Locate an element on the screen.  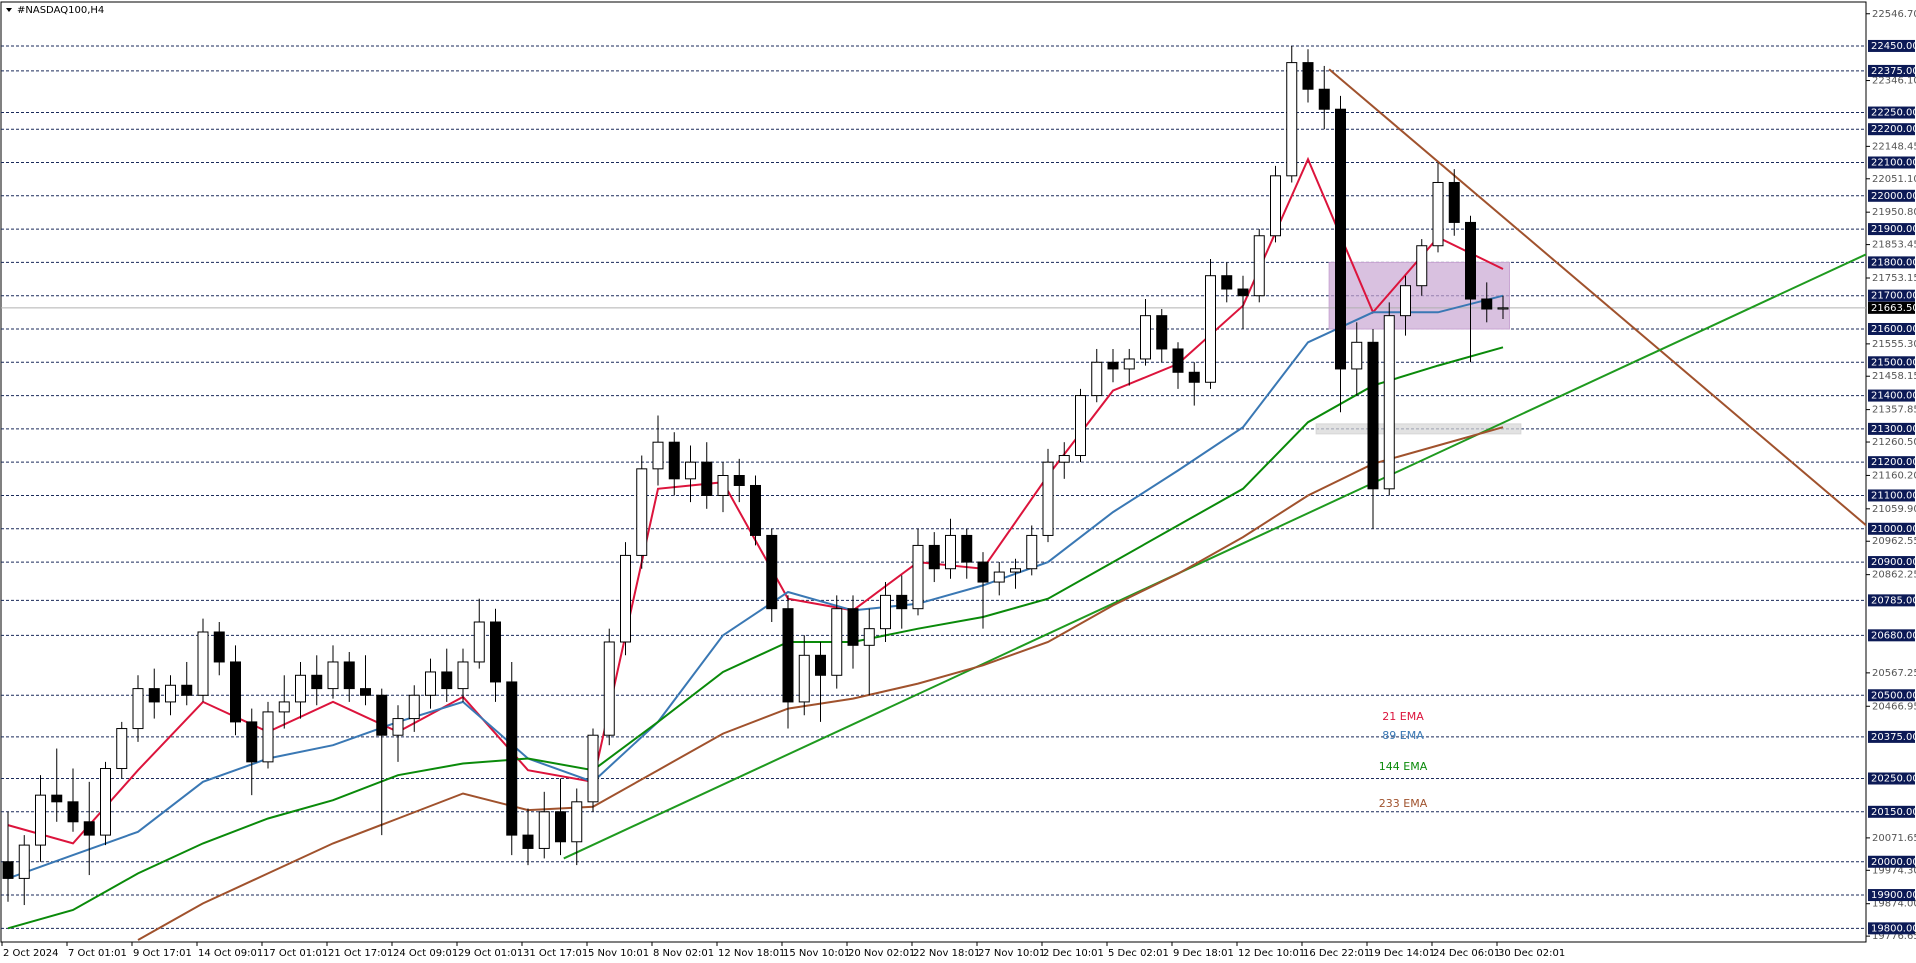
zone is located at coordinates (1418, 429).